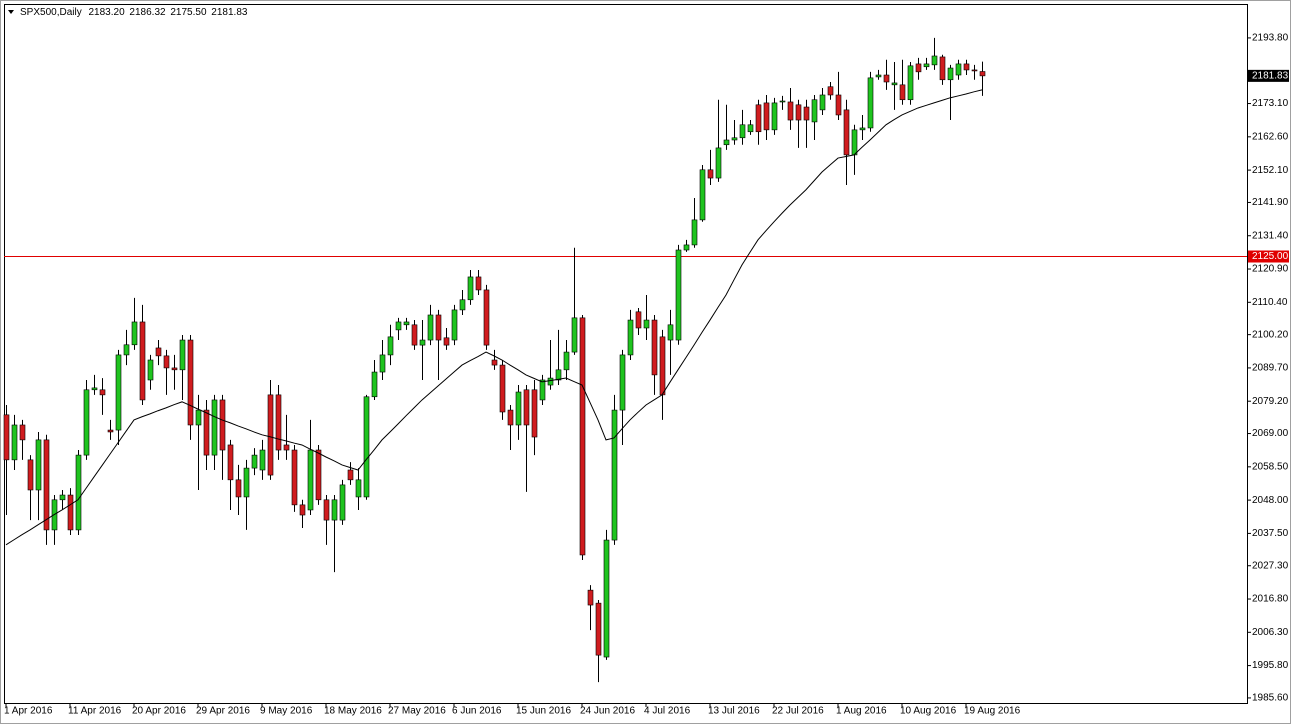 This screenshot has height=724, width=1291. I want to click on y-tick-label: 2037.50, so click(1270, 533).